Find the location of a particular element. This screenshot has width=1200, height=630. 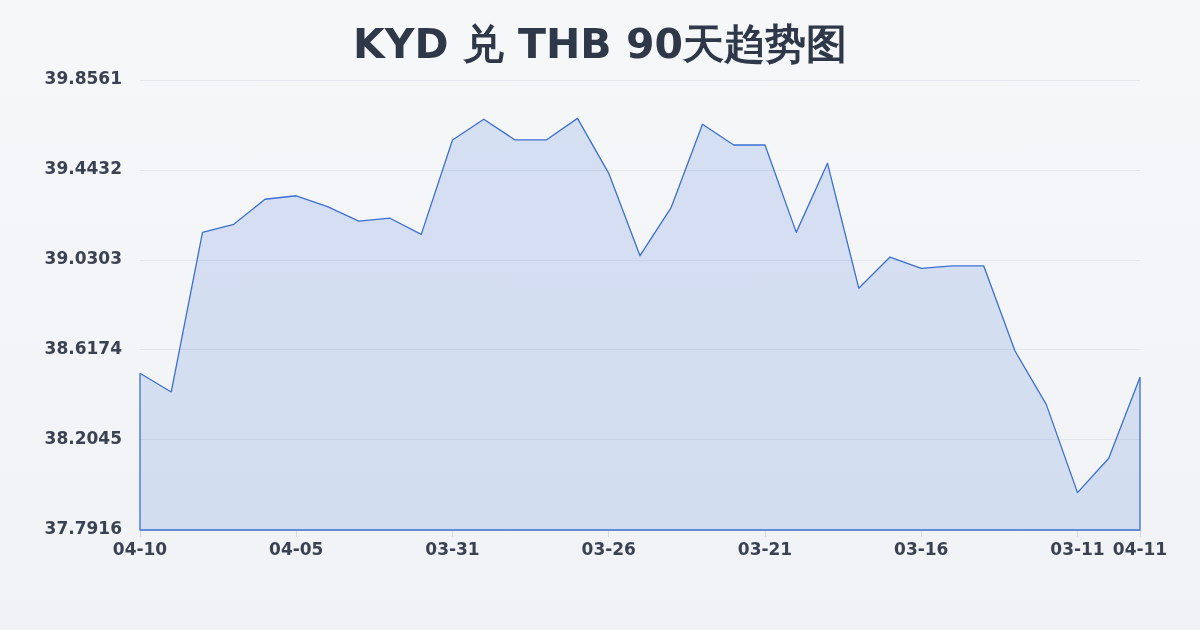

x-tick-label: 03-21 is located at coordinates (765, 548).